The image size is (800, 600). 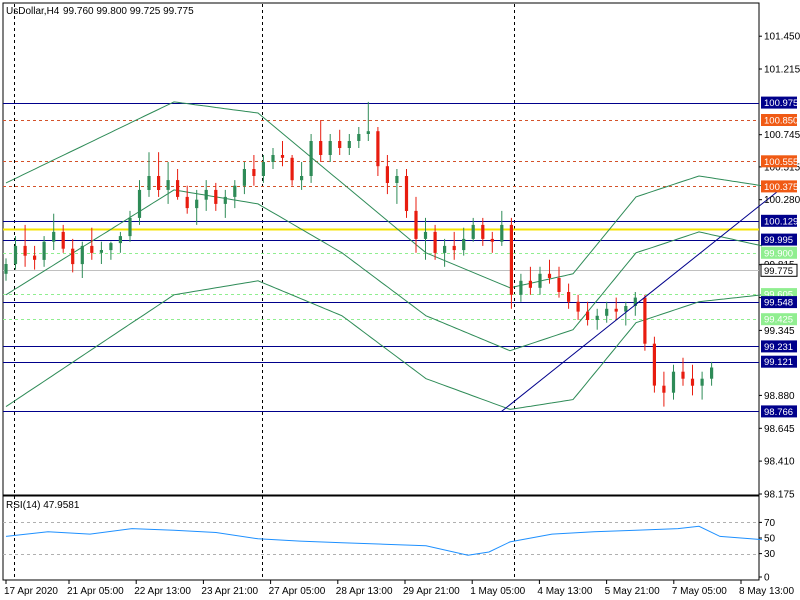 What do you see at coordinates (767, 578) in the screenshot?
I see `rsi-tick-label-3: 0` at bounding box center [767, 578].